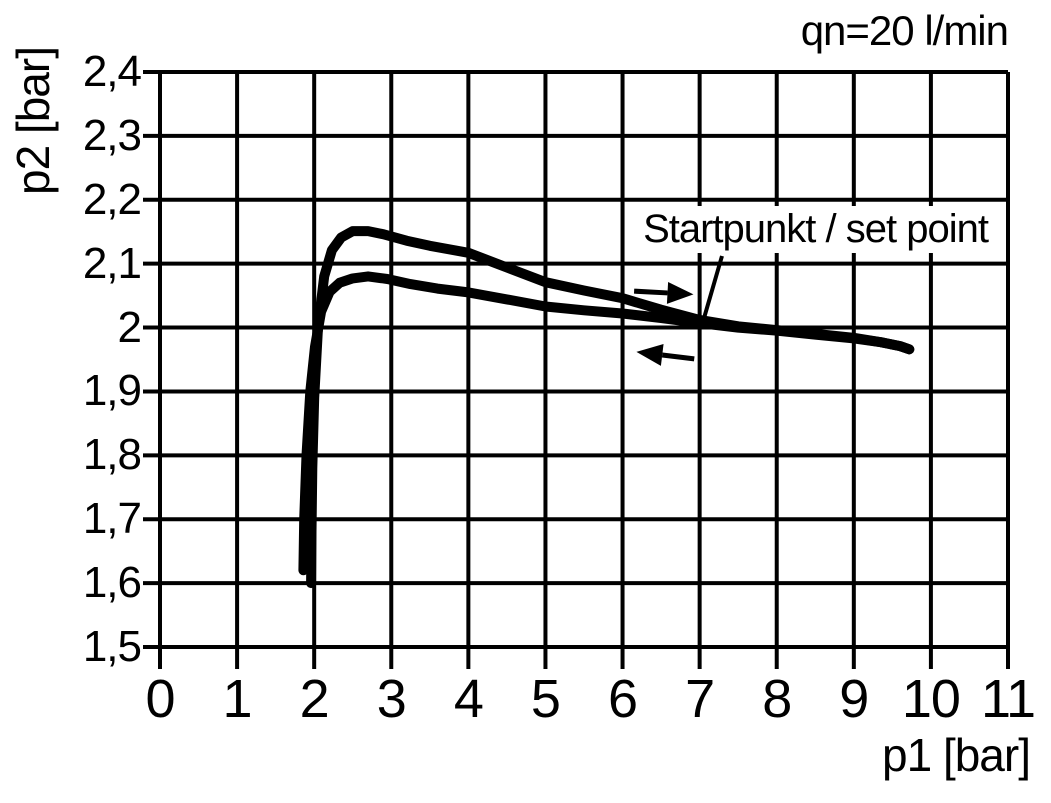 This screenshot has width=1051, height=803. I want to click on x-tick-label: 6, so click(623, 699).